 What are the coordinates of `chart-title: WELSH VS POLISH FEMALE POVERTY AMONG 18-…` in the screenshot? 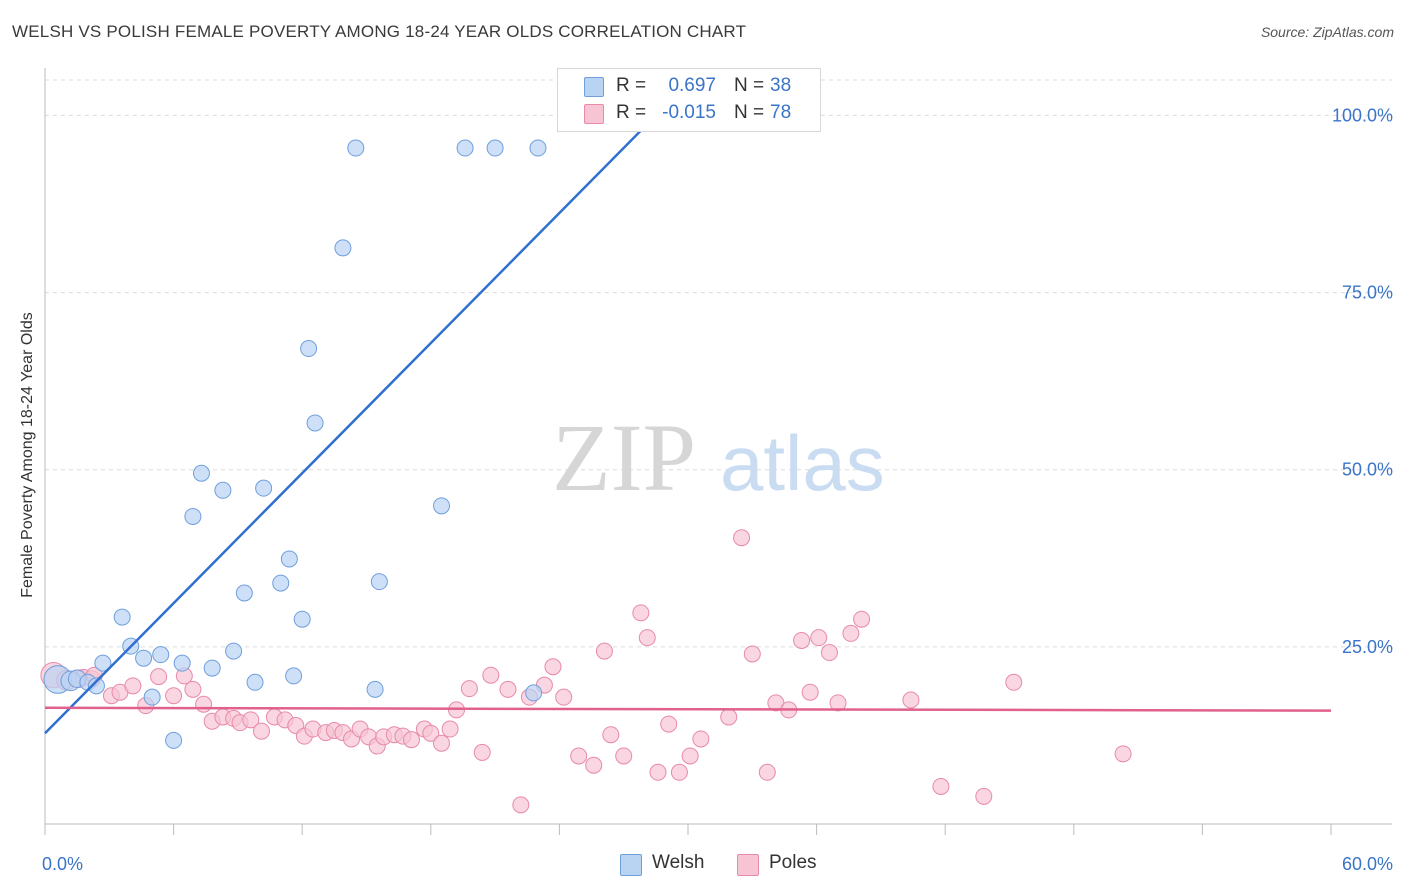 It's located at (379, 31).